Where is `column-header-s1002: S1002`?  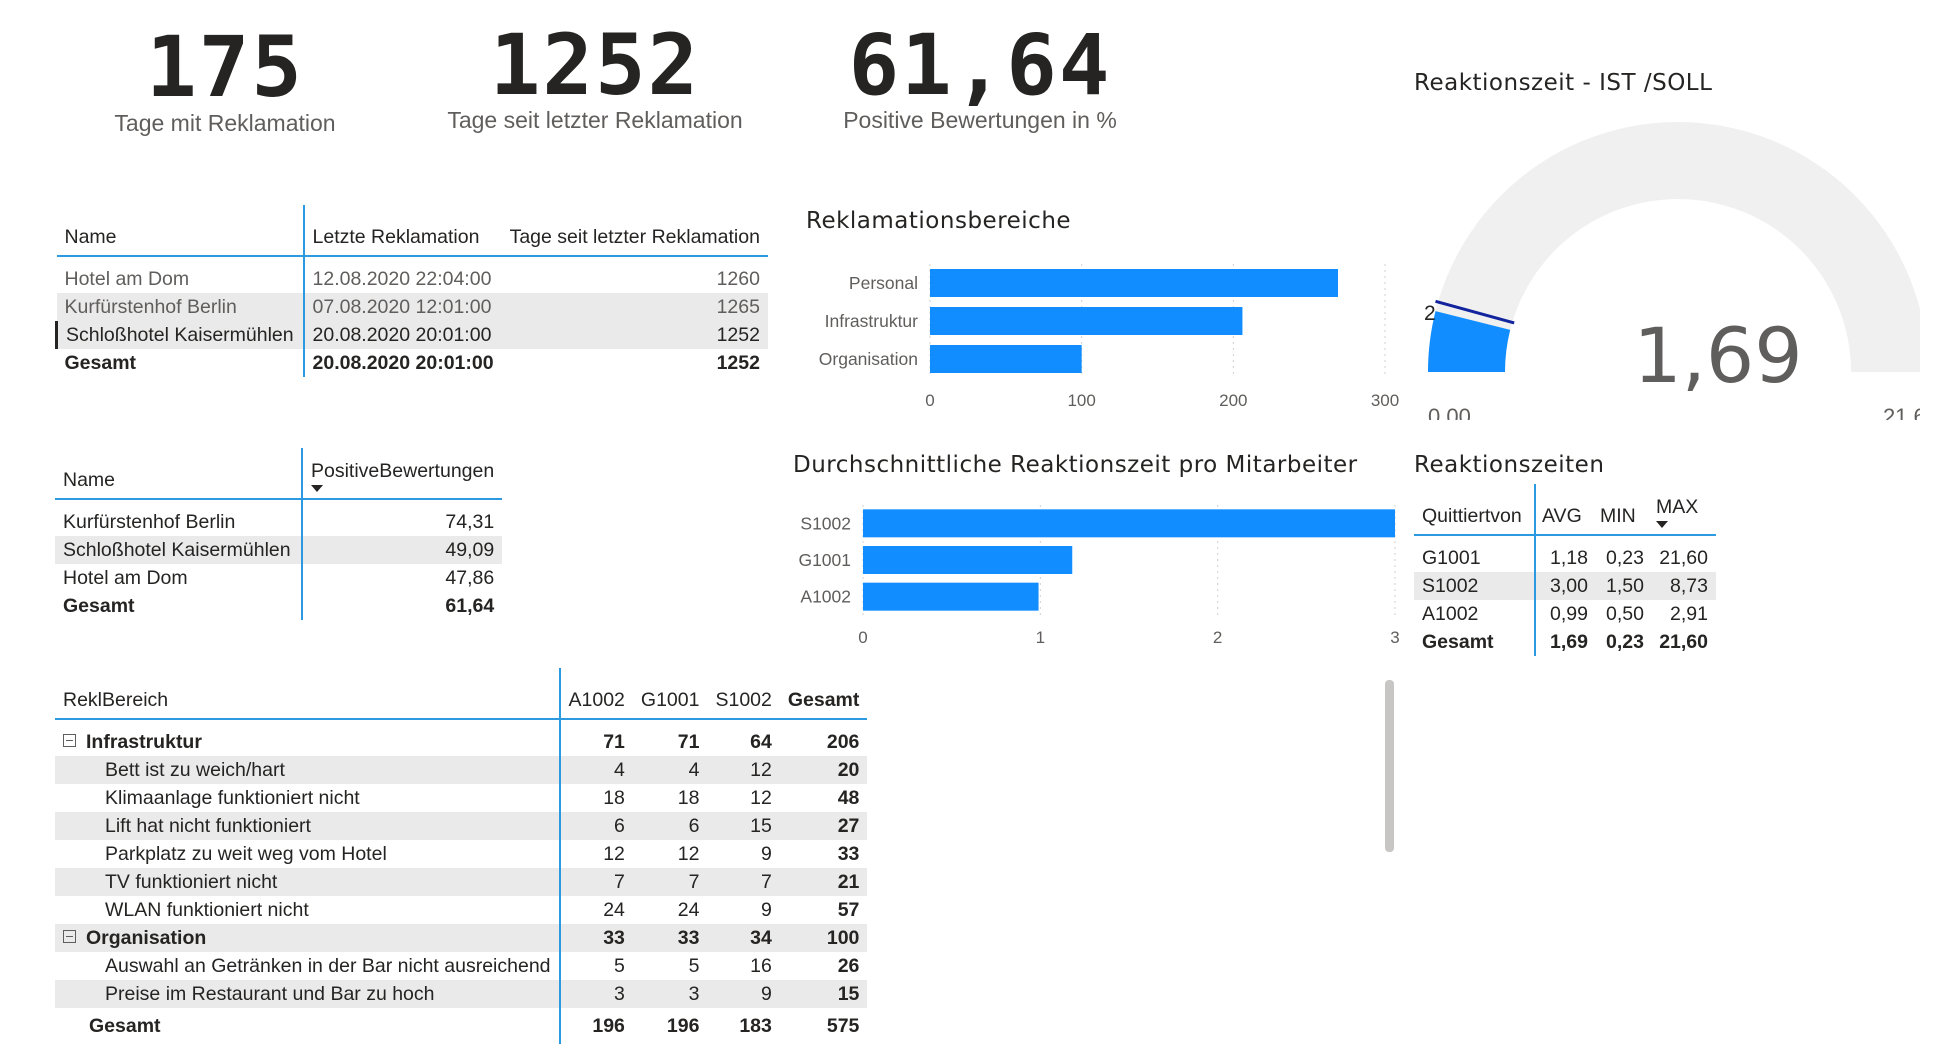
column-header-s1002: S1002 is located at coordinates (743, 694).